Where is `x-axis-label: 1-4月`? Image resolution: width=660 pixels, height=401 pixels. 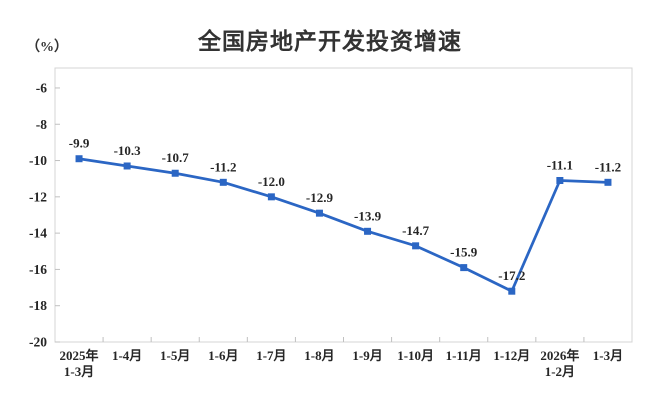 x-axis-label: 1-4月 is located at coordinates (127, 355).